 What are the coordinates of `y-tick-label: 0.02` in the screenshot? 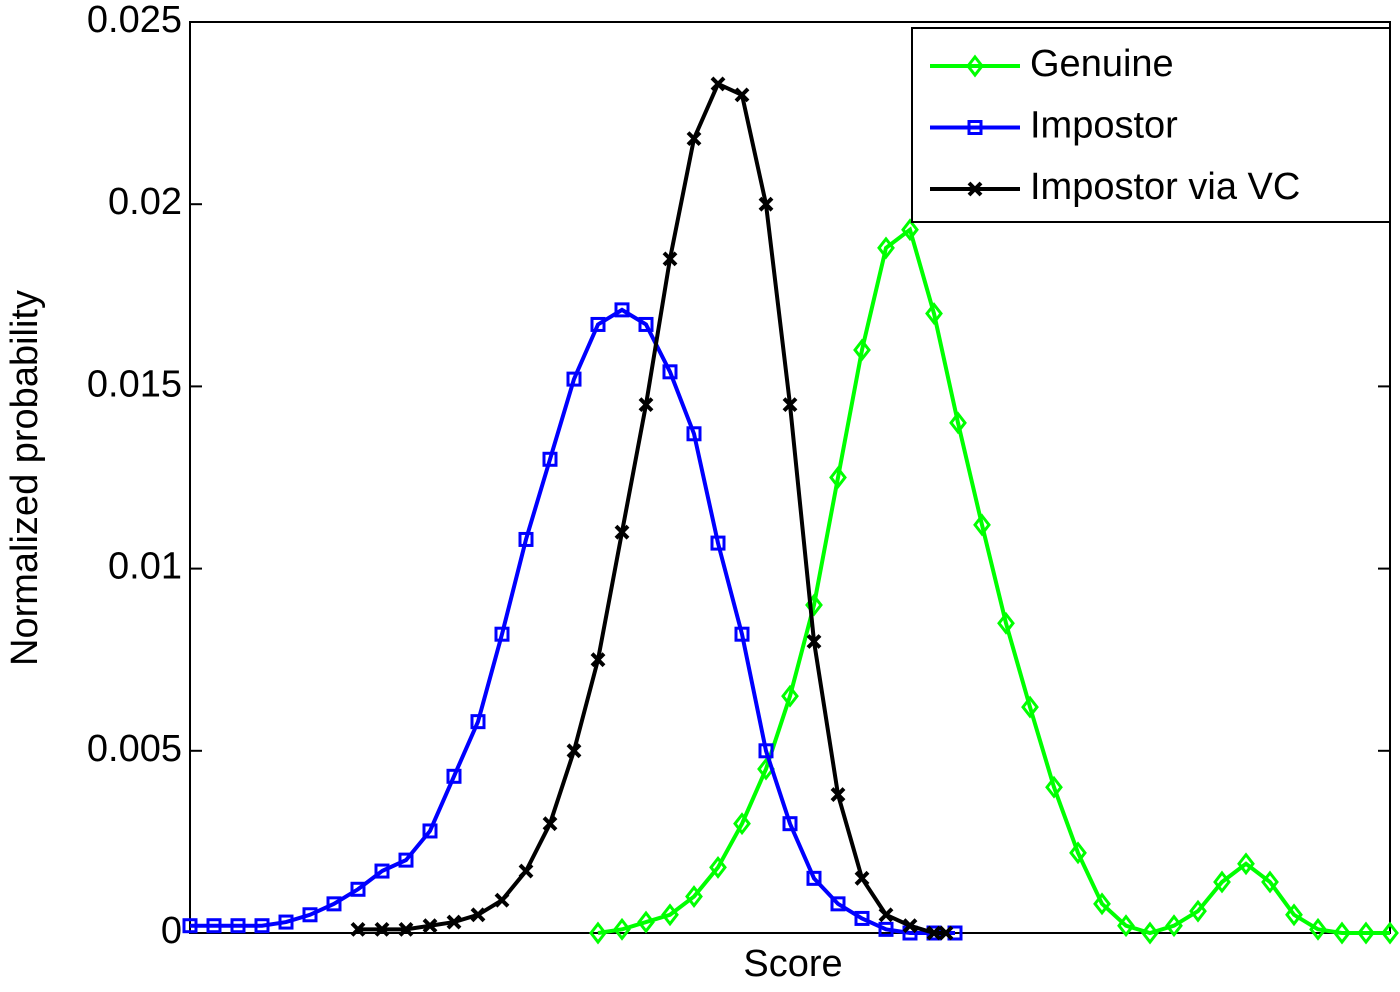 It's located at (145, 202).